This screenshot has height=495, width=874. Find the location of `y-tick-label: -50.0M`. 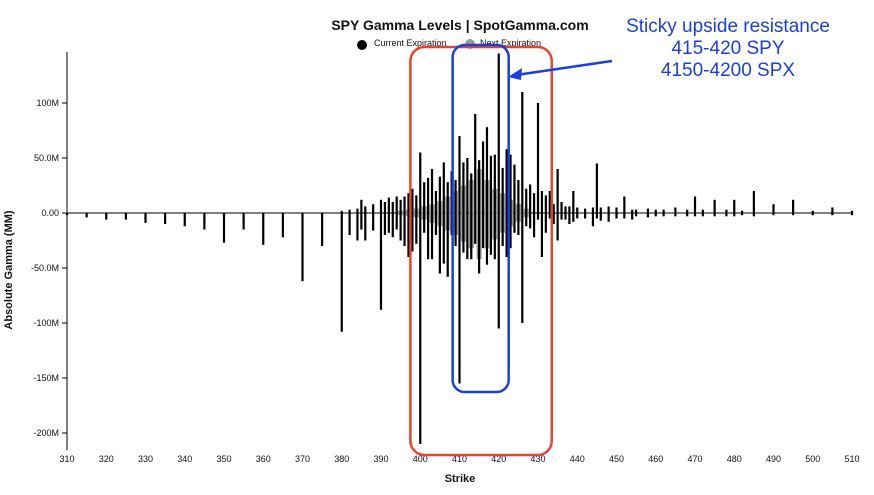

y-tick-label: -50.0M is located at coordinates (45, 268).